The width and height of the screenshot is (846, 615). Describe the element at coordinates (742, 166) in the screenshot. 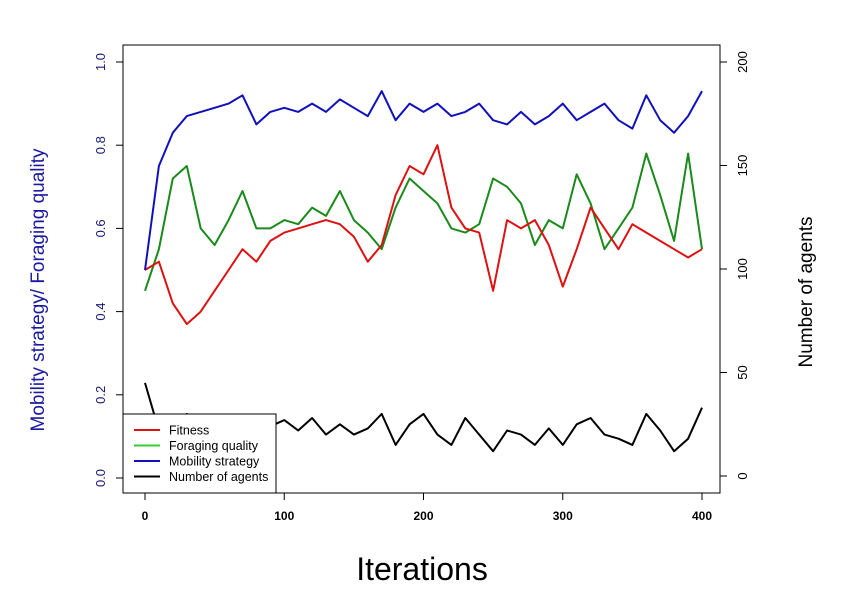

I see `y-right-tick-label: 150` at that location.